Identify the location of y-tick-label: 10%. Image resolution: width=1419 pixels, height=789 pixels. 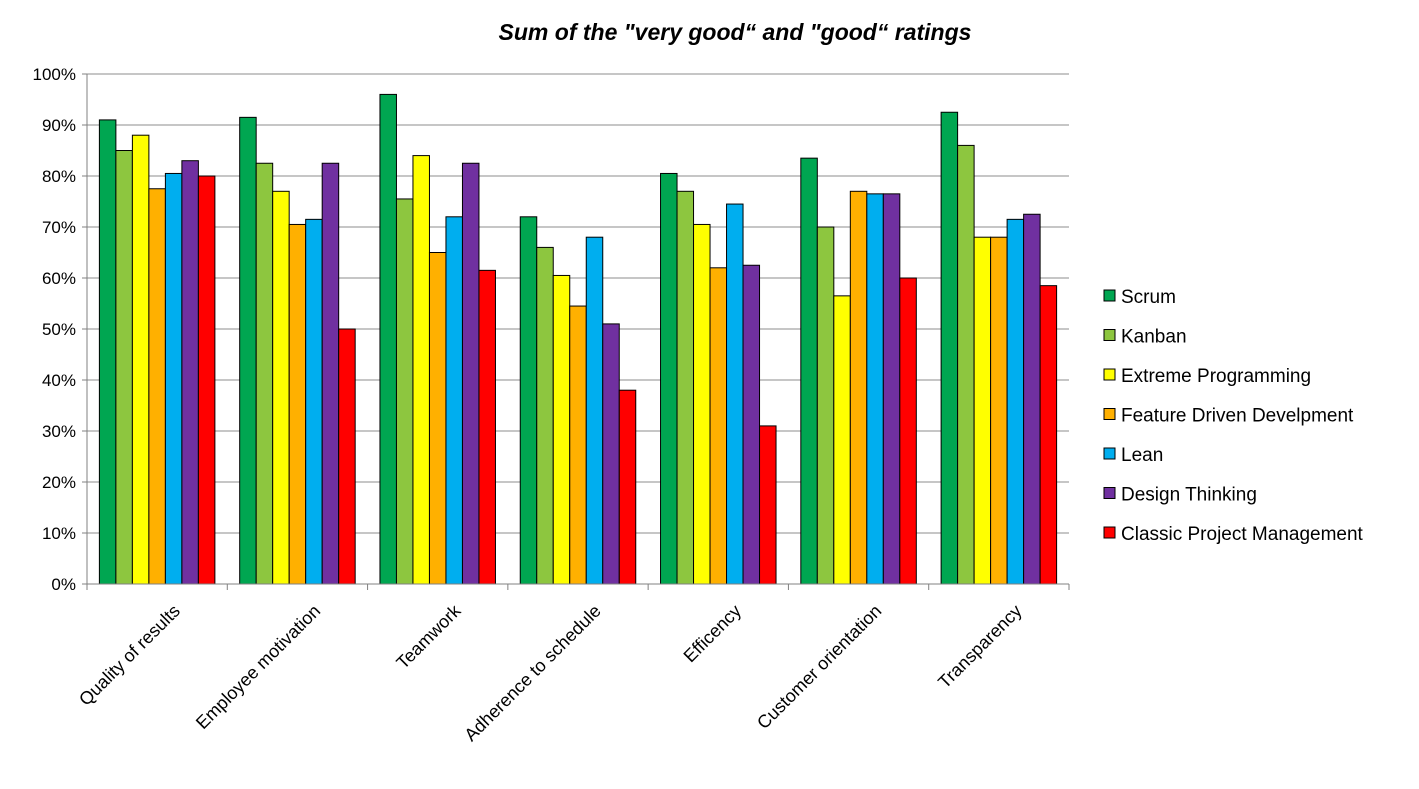
(59, 533).